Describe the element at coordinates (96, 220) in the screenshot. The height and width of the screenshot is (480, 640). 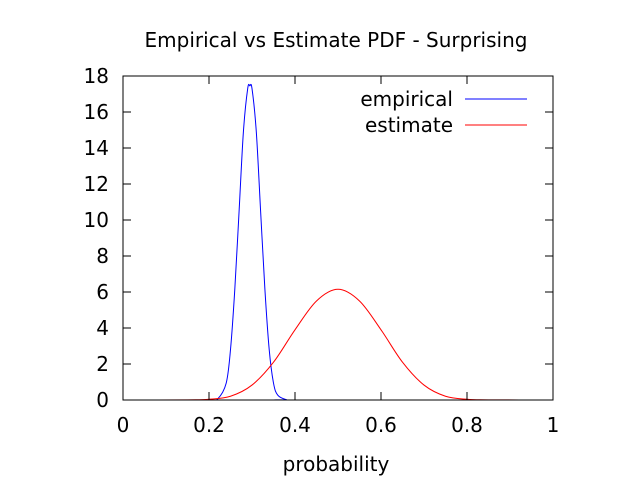
I see `y-tick-label: 10` at that location.